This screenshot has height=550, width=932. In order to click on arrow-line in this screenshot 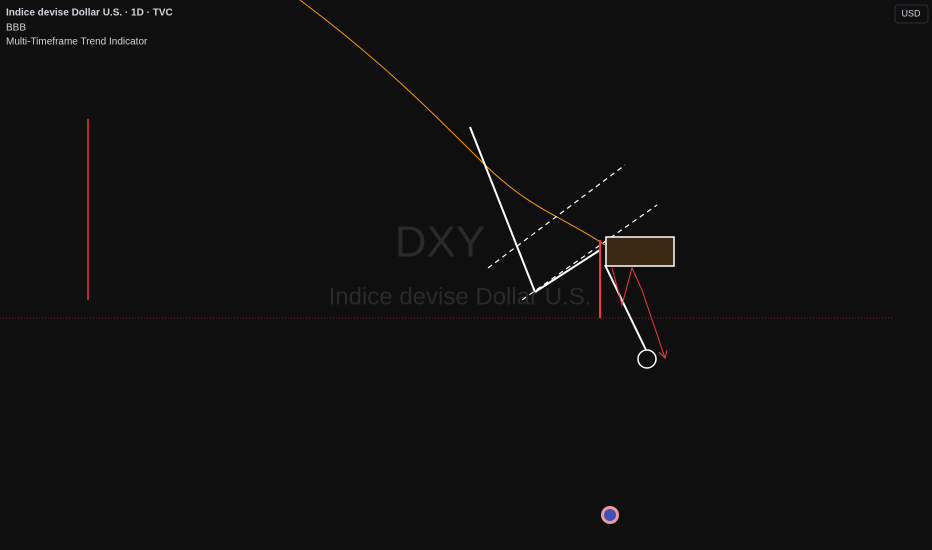, I will do `click(625, 307)`.